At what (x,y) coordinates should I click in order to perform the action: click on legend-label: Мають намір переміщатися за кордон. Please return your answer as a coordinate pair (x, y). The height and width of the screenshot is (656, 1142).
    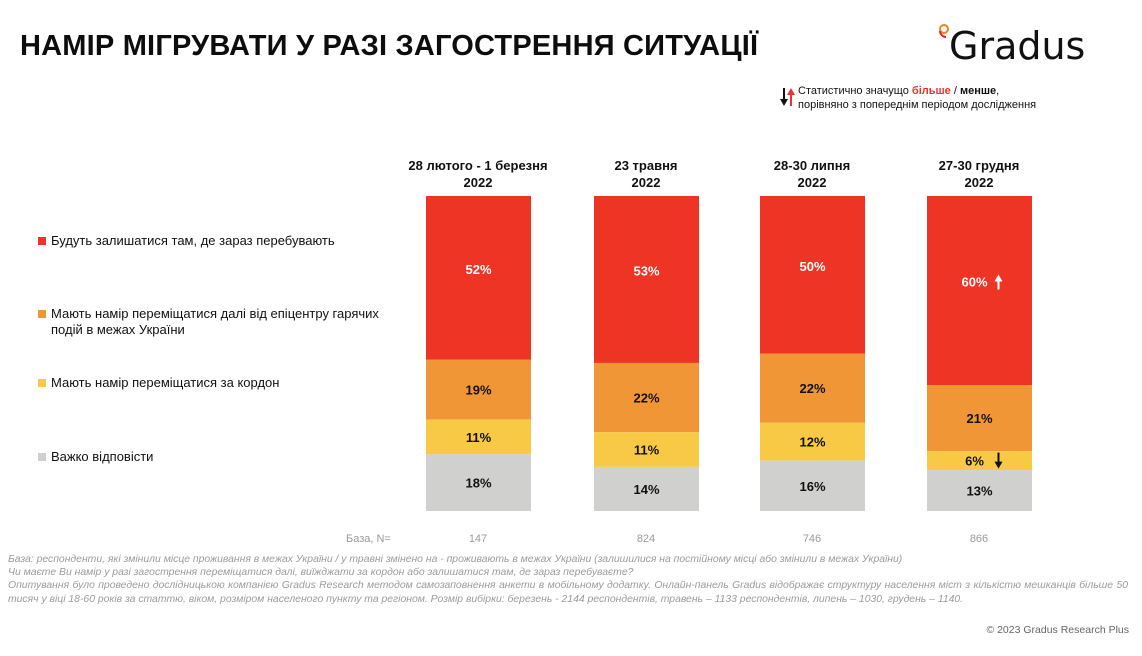
    Looking at the image, I should click on (165, 382).